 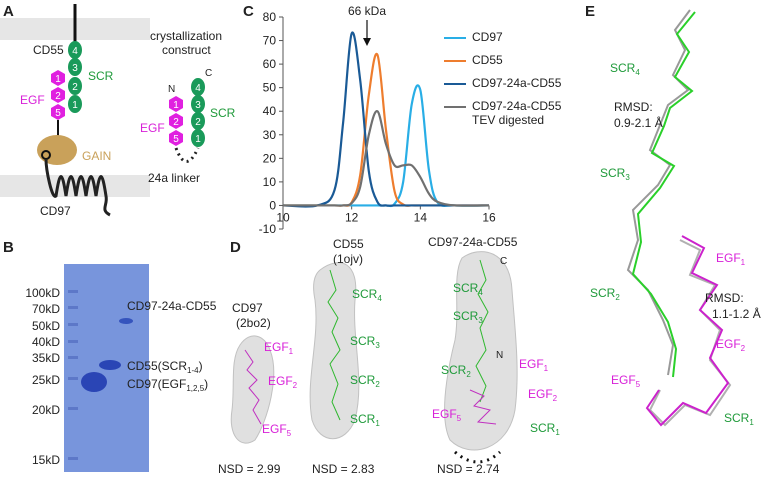 What do you see at coordinates (499, 355) in the screenshot?
I see `terminus: N` at bounding box center [499, 355].